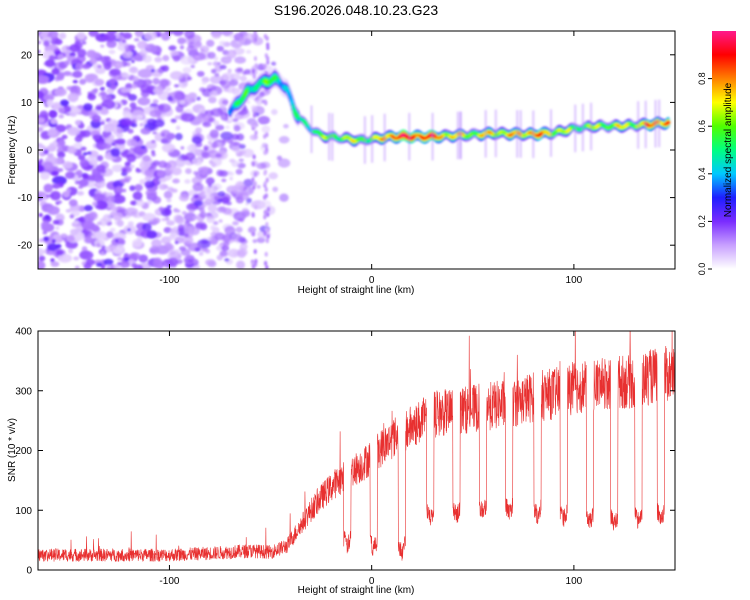 This screenshot has width=750, height=600. What do you see at coordinates (702, 126) in the screenshot?
I see `colorbar-tick-label: 0.6` at bounding box center [702, 126].